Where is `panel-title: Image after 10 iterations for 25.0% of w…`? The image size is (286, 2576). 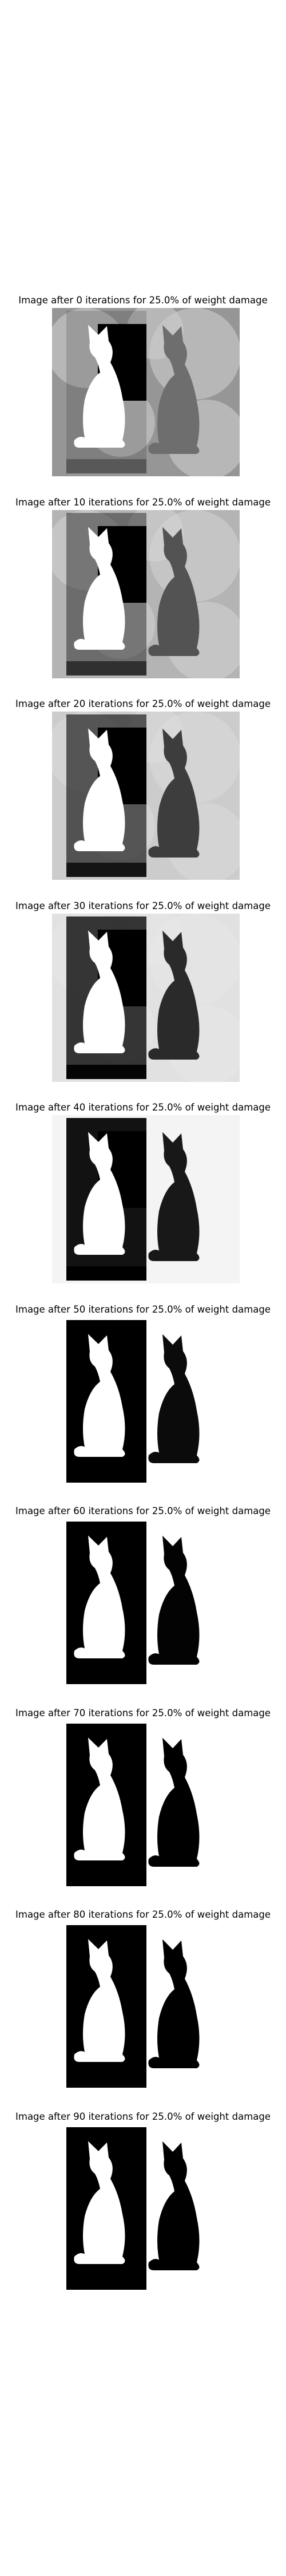 panel-title: Image after 10 iterations for 25.0% of w… is located at coordinates (143, 502).